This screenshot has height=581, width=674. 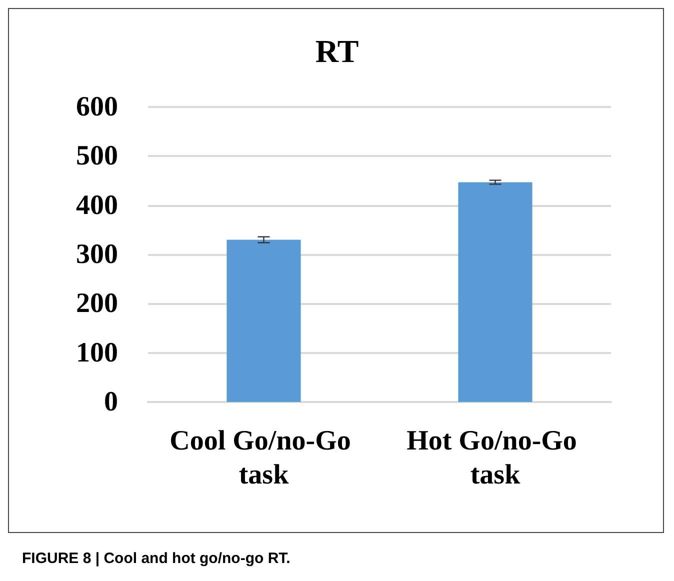 I want to click on y-tick-label: 200, so click(x=97, y=304).